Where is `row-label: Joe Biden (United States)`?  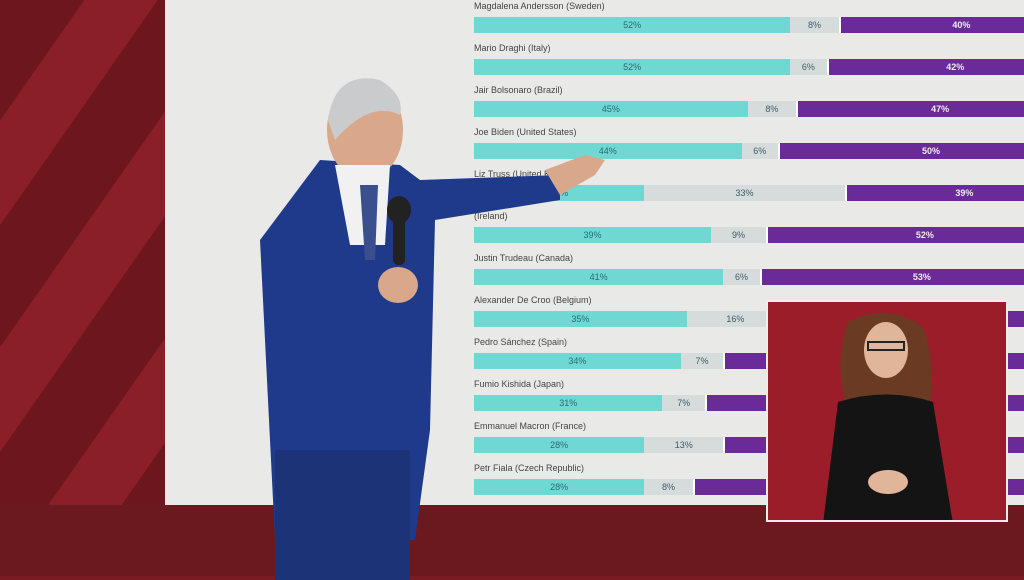
row-label: Joe Biden (United States) is located at coordinates (525, 132).